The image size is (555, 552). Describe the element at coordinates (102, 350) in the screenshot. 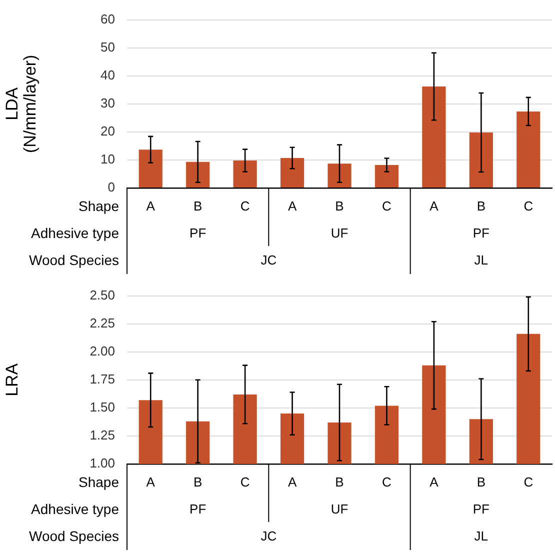

I see `y-tick-label: 2.00` at that location.